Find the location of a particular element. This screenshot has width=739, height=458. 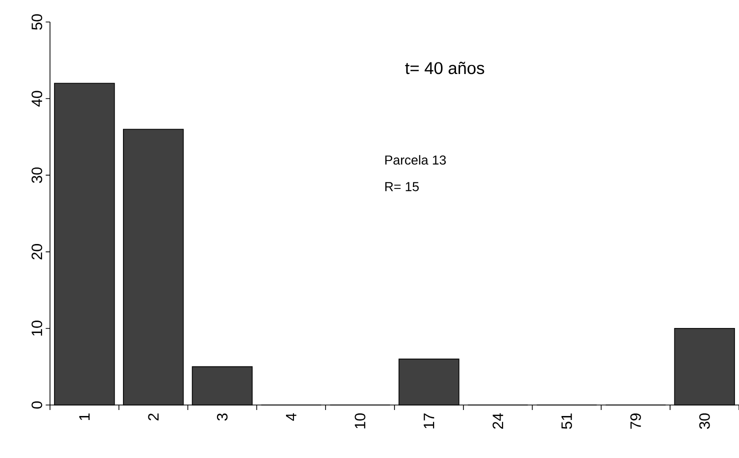

x-tick-label: 1 is located at coordinates (84, 417).